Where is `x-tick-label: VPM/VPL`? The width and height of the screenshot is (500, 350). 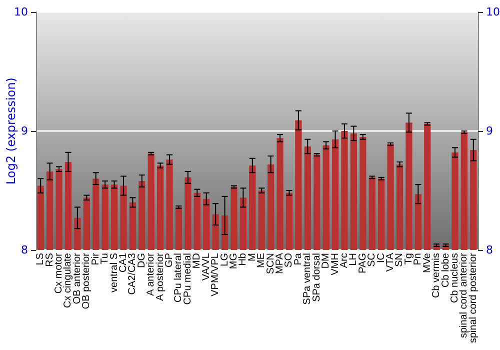 x-tick-label: VPM/VPL is located at coordinates (216, 274).